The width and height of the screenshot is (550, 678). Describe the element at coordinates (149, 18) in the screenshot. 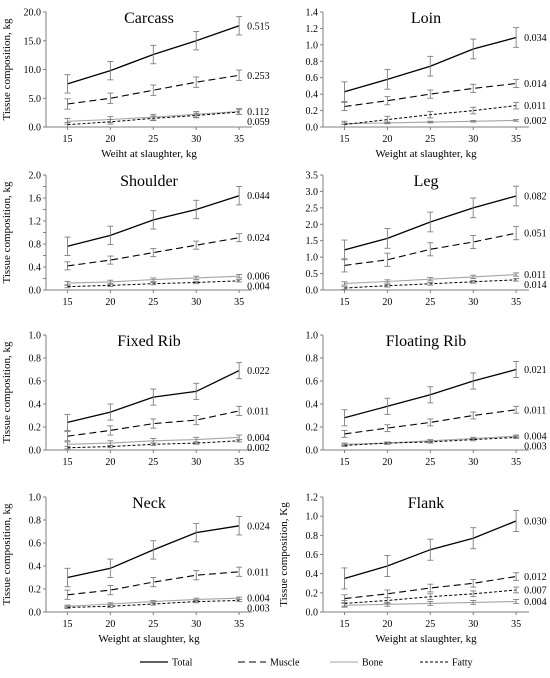

I see `panel-title: Carcass` at that location.